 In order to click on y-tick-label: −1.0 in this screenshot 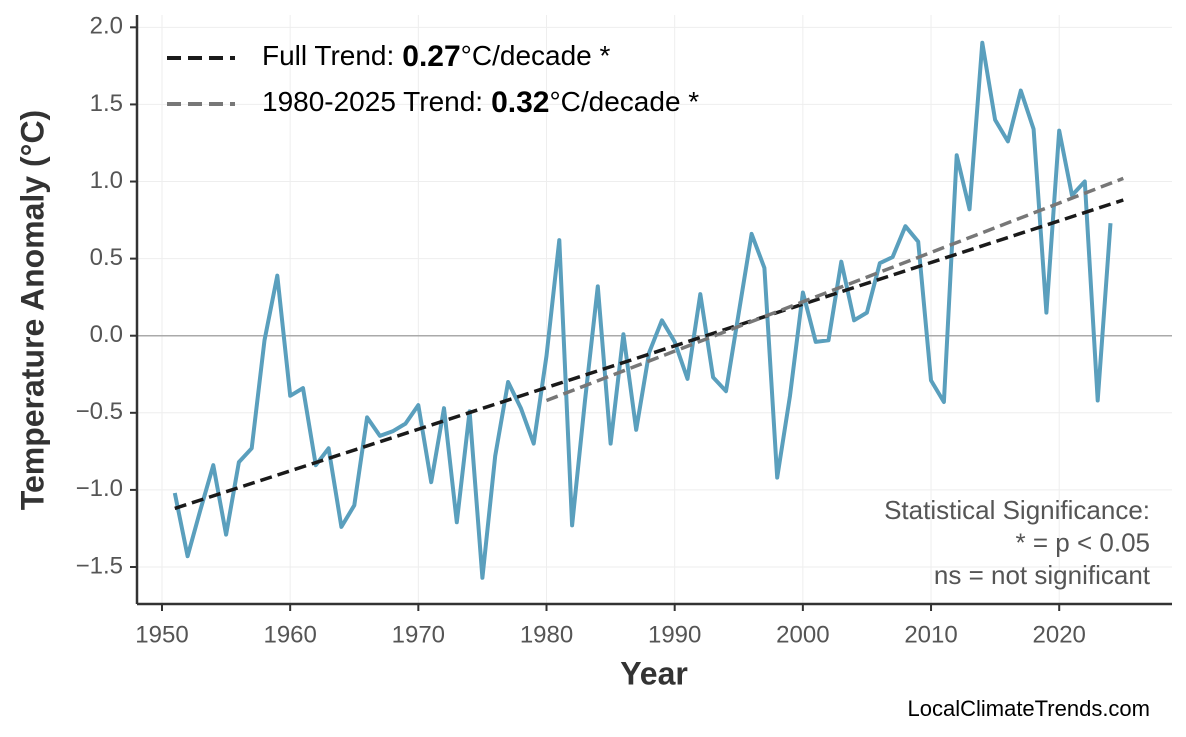, I will do `click(99, 488)`.